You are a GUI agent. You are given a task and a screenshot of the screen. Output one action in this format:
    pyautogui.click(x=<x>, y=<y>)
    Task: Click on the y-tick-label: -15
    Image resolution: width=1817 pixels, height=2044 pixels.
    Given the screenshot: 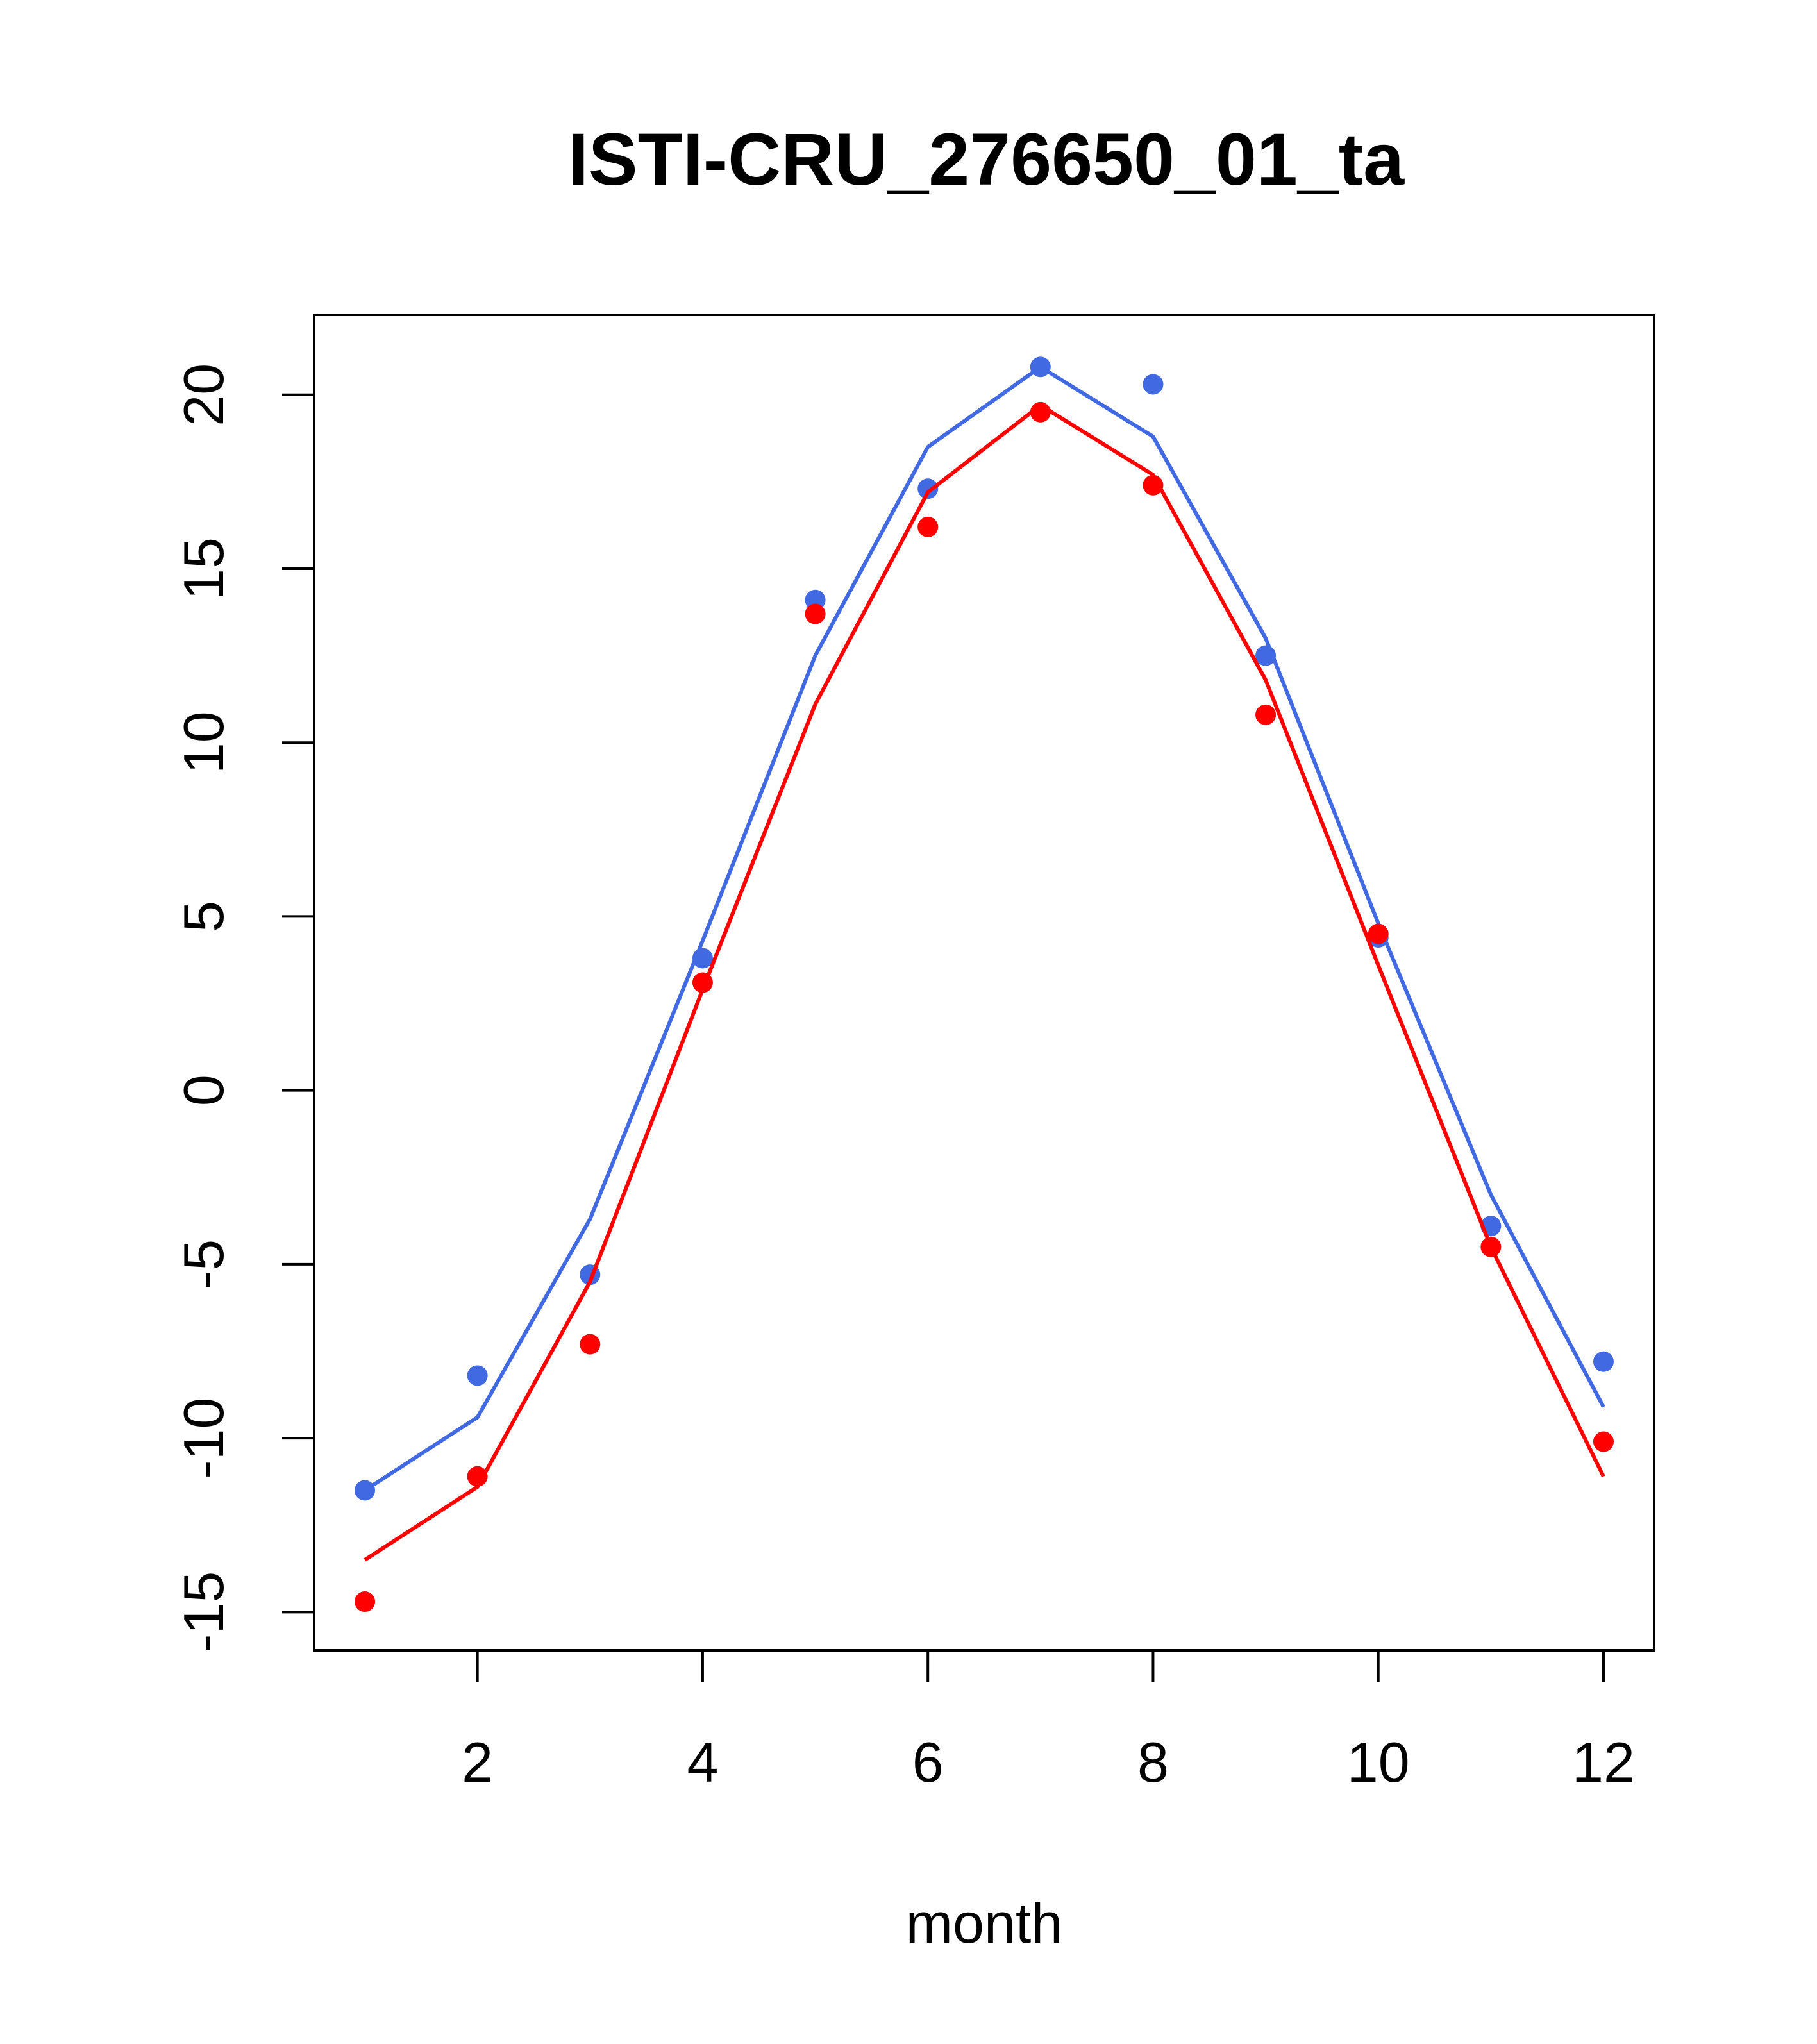 What is the action you would take?
    pyautogui.click(x=204, y=1612)
    